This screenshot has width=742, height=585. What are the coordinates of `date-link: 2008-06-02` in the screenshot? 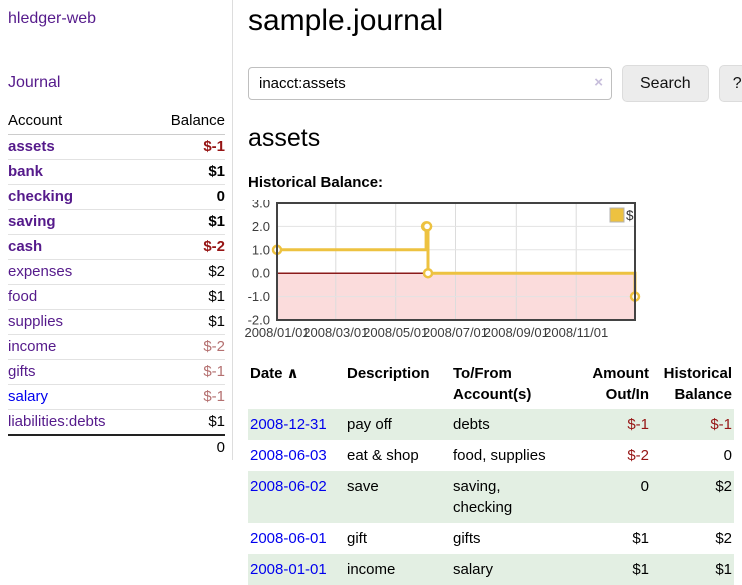 It's located at (288, 486).